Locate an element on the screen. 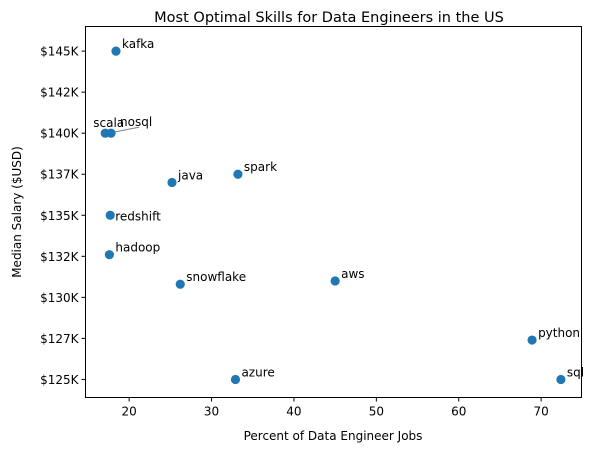 The width and height of the screenshot is (589, 453). point-label-nosql: nosql is located at coordinates (136, 122).